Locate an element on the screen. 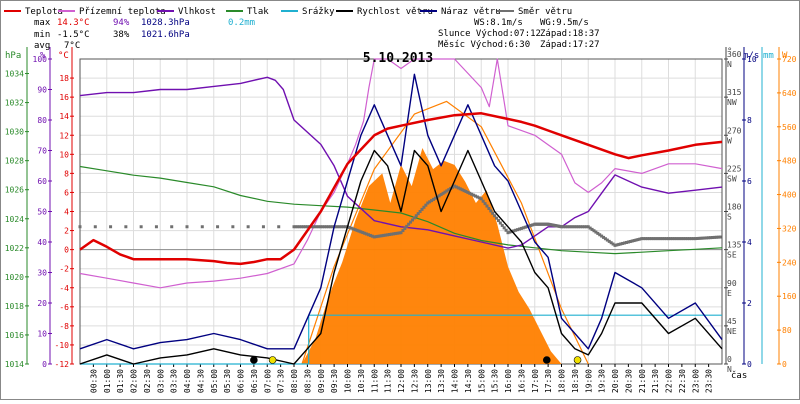 This screenshot has height=404, width=800. x-tick-label: 03:30 is located at coordinates (174, 381).